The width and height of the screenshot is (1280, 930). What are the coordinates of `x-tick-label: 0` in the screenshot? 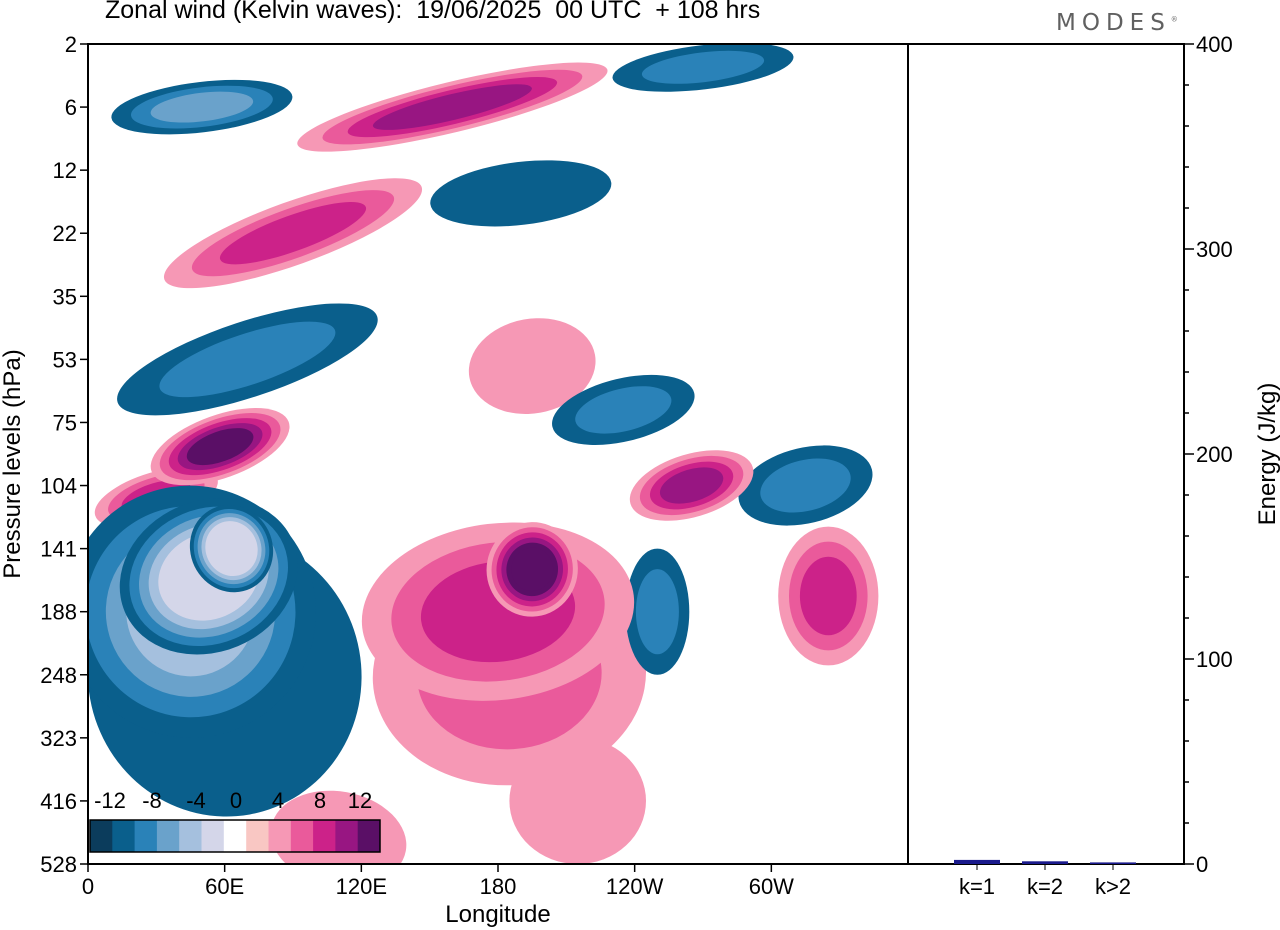 It's located at (88, 886).